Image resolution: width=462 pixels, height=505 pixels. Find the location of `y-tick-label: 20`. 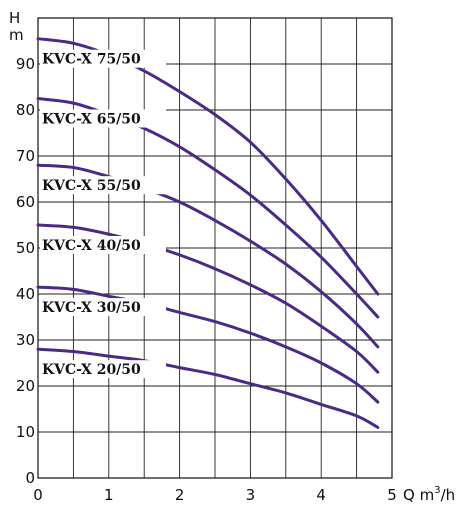

y-tick-label: 20 is located at coordinates (25, 386).